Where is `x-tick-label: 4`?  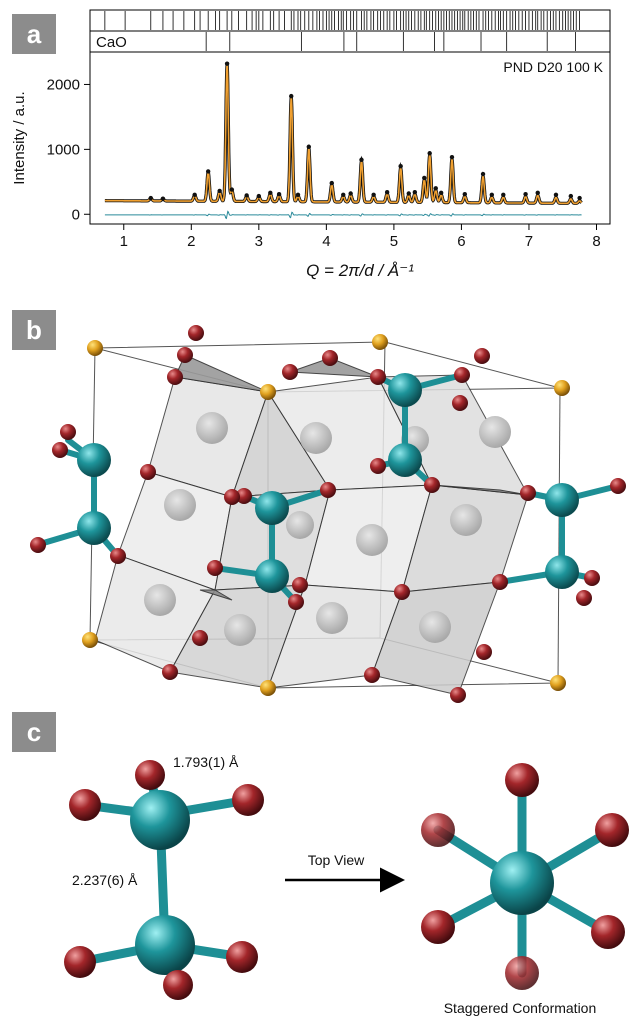 x-tick-label: 4 is located at coordinates (326, 241).